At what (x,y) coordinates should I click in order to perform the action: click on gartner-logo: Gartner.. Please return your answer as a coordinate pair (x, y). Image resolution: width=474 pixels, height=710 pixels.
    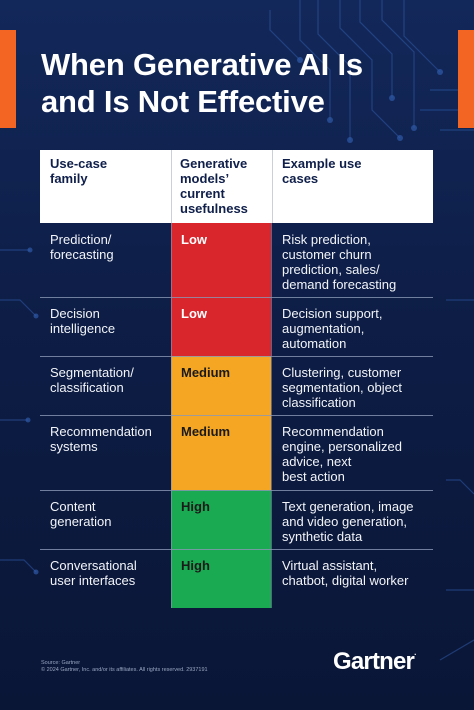
    Looking at the image, I should click on (375, 662).